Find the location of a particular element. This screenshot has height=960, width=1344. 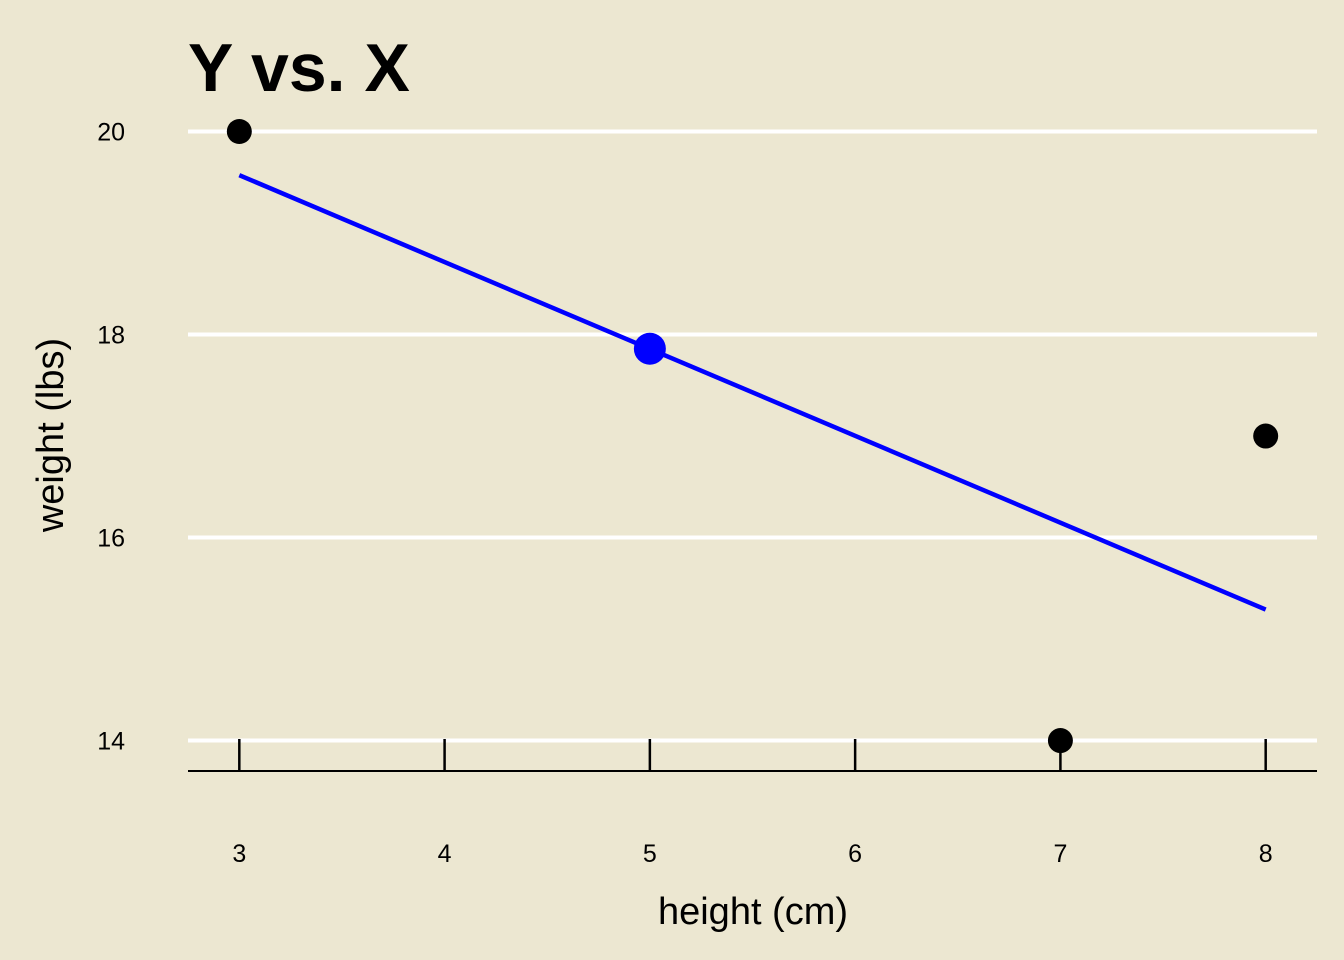

x-axis-title: height (cm) is located at coordinates (753, 912).